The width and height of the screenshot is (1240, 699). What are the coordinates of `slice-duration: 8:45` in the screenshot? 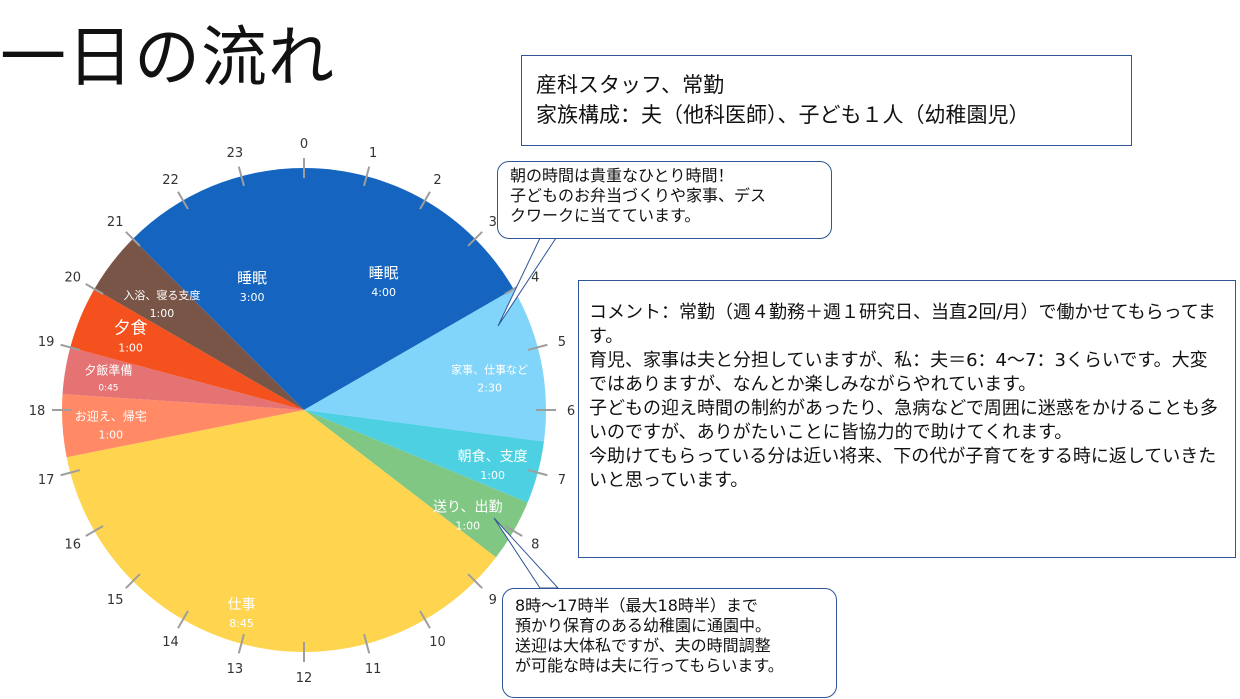 It's located at (241, 623).